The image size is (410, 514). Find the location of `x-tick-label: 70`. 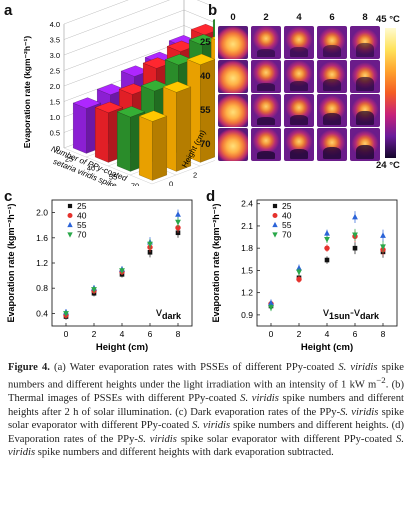

x-tick-label: 70 is located at coordinates (135, 184).